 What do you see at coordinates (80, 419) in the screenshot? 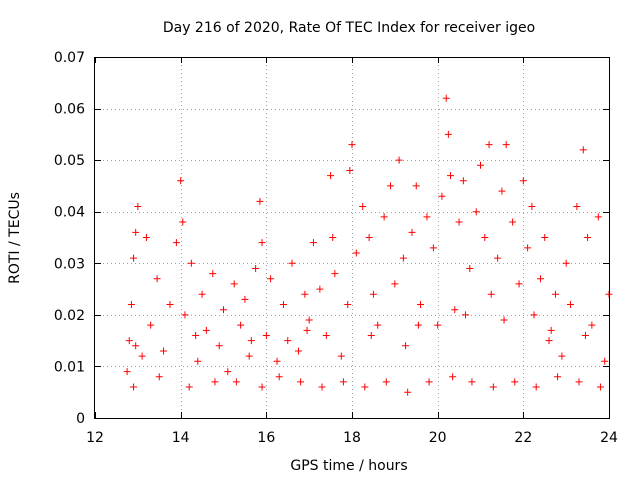
I see `y-tick-label: 0` at bounding box center [80, 419].